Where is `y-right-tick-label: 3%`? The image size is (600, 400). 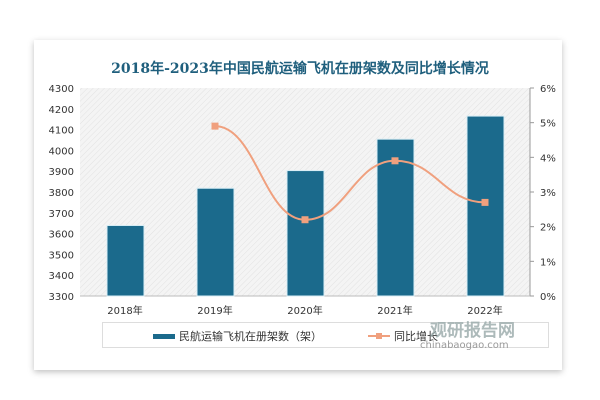
y-right-tick-label: 3% is located at coordinates (548, 193).